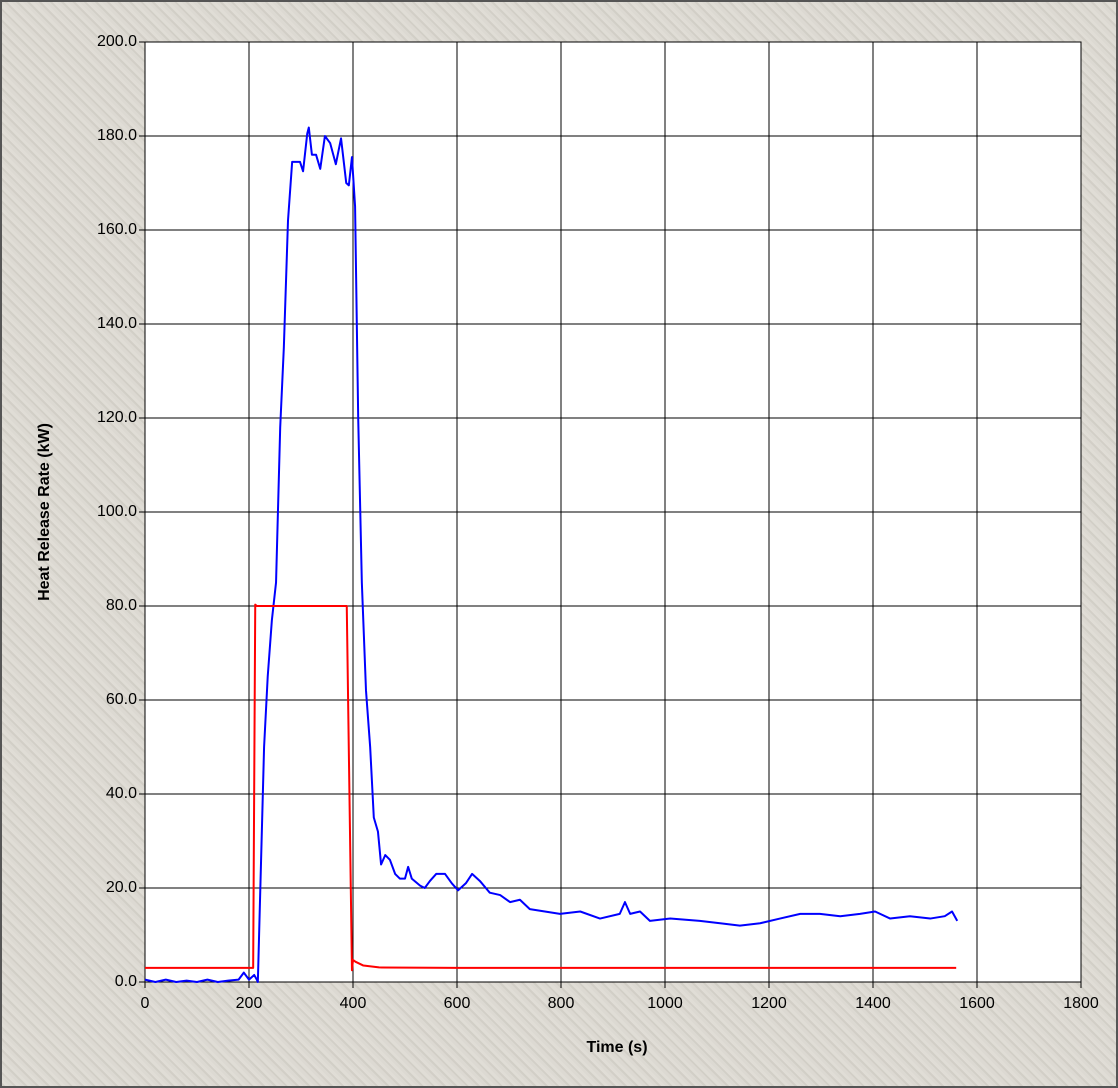 The height and width of the screenshot is (1088, 1118). What do you see at coordinates (117, 135) in the screenshot?
I see `y-tick-label: 180.0` at bounding box center [117, 135].